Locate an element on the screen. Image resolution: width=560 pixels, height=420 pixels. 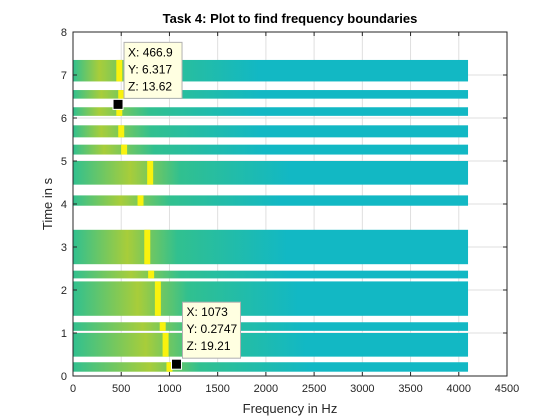
y-tick-label: 6 is located at coordinates (64, 119).